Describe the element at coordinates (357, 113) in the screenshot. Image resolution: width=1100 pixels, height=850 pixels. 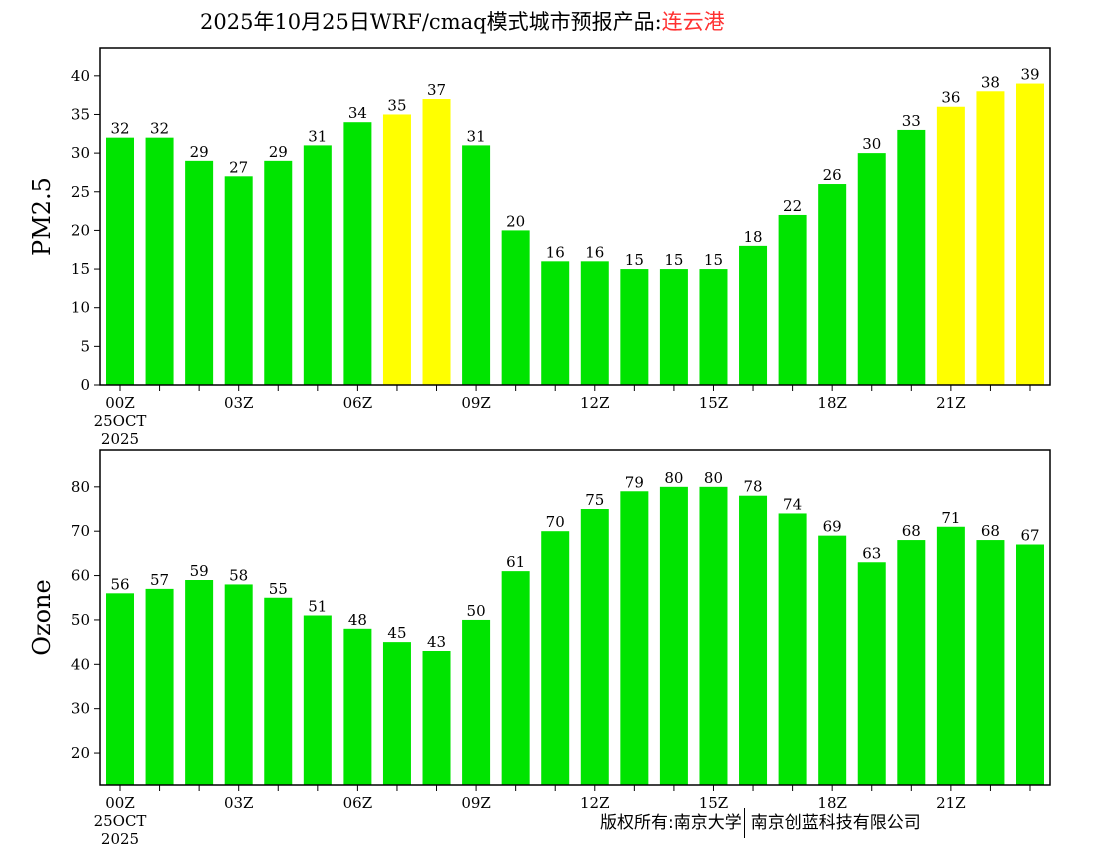
I see `pm25-data-label: 34` at that location.